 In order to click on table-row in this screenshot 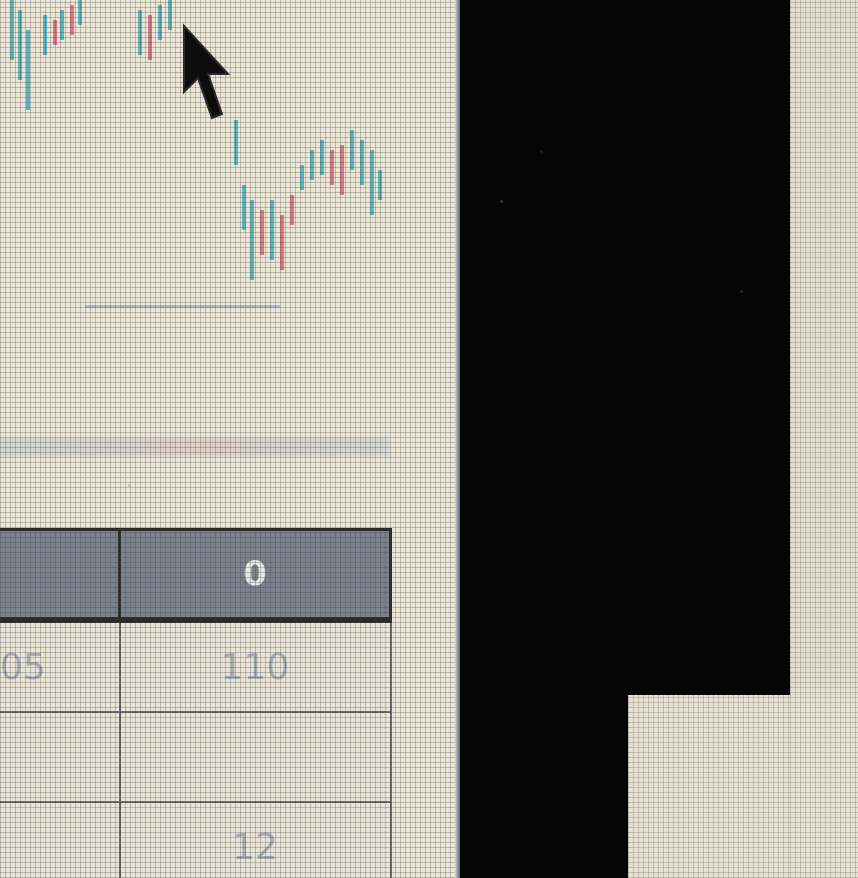, I will do `click(196, 757)`.